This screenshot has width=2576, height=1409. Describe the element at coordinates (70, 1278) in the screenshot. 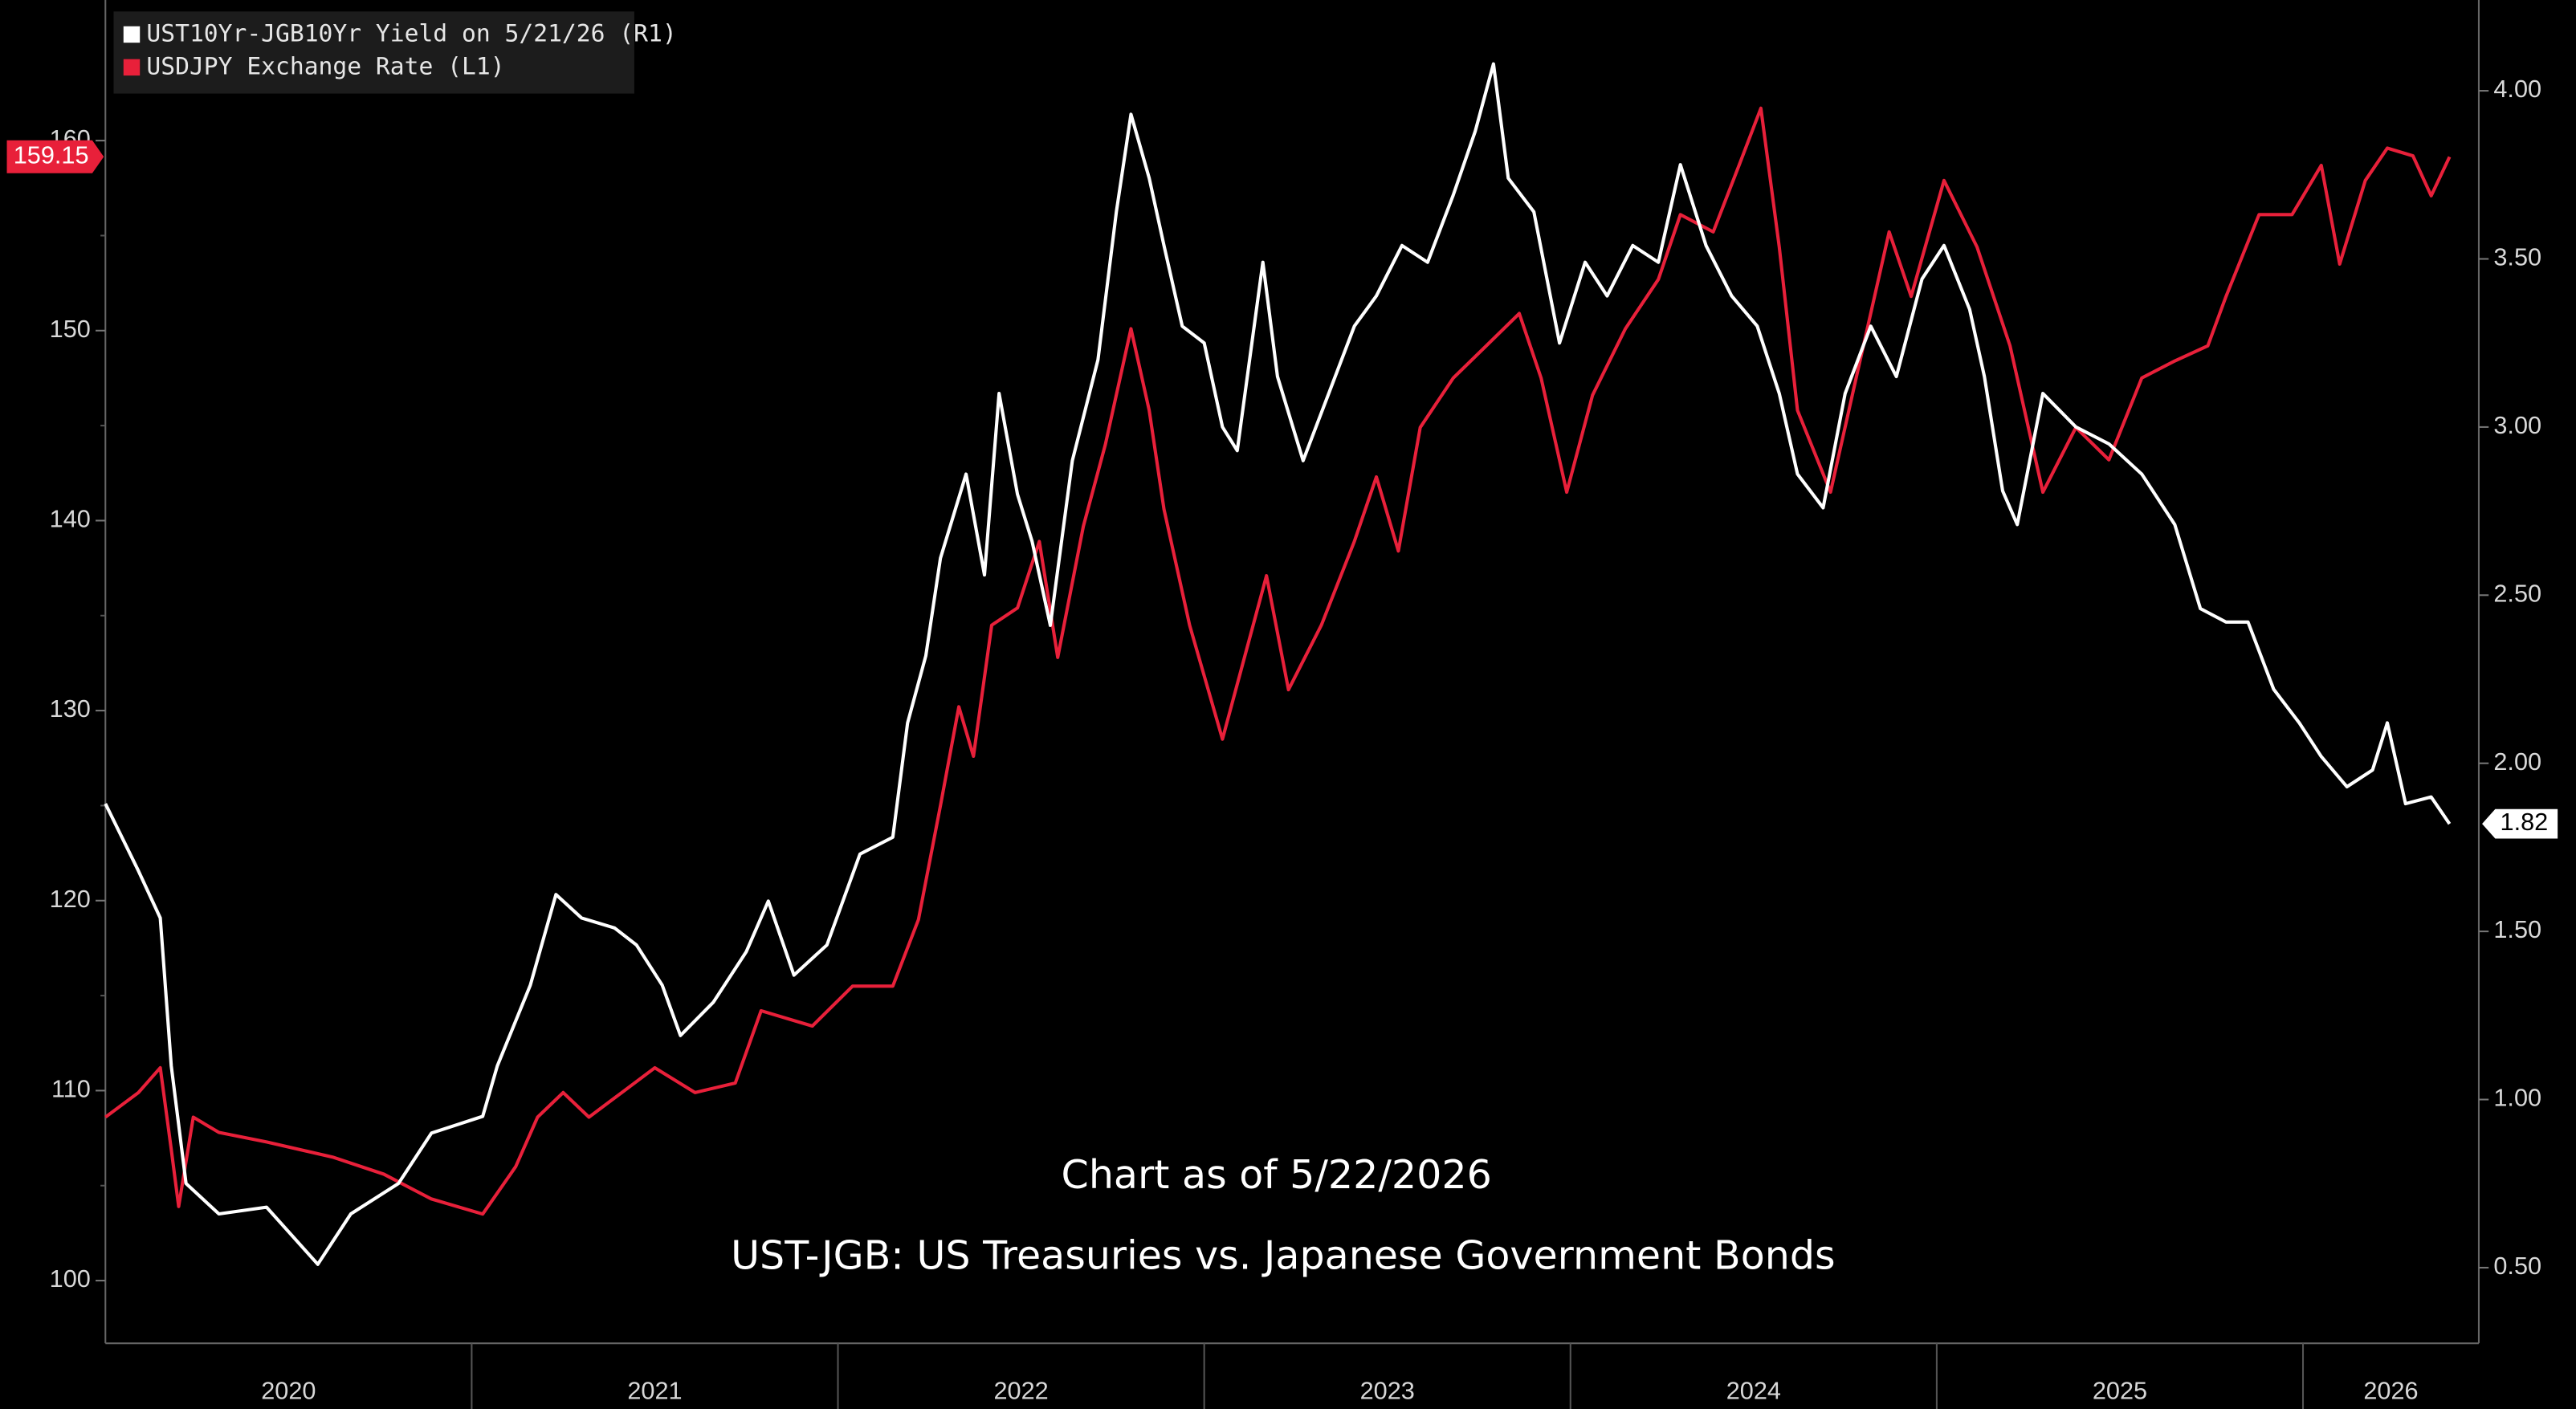

I see `y-tick-label: 100` at that location.